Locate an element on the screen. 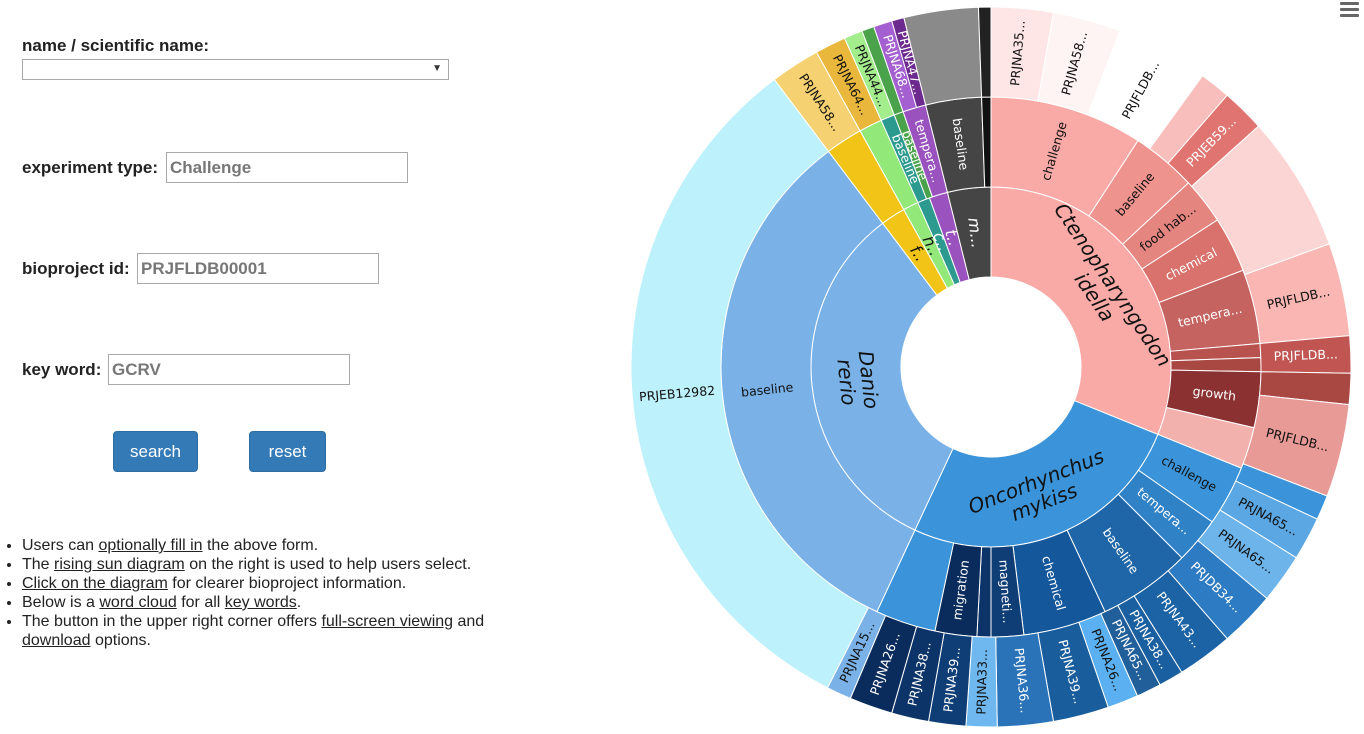 This screenshot has height=734, width=1364. reset-button: reset is located at coordinates (287, 451).